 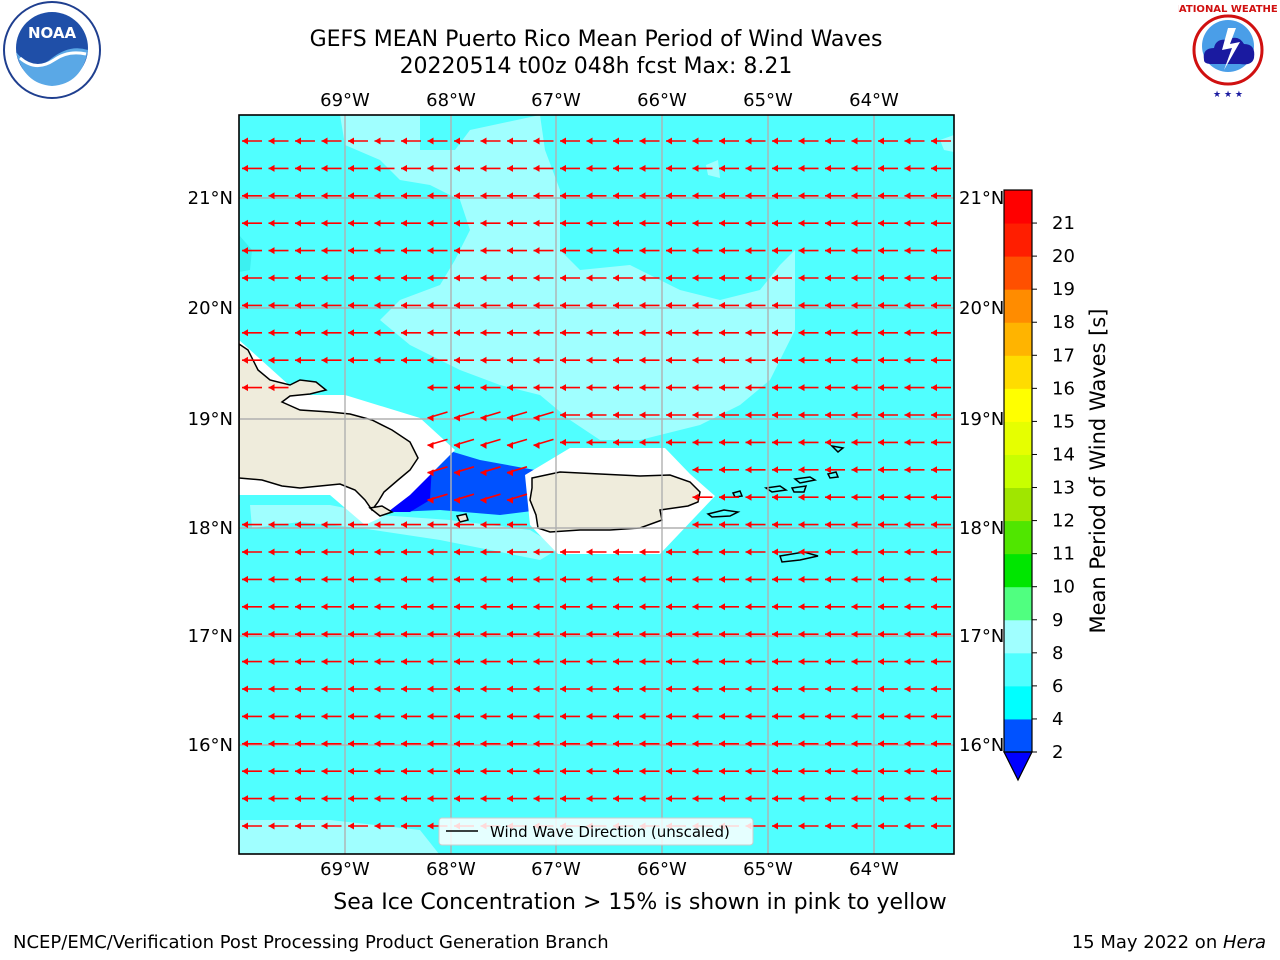 What do you see at coordinates (1057, 752) in the screenshot?
I see `colorbar-tick-label: 2` at bounding box center [1057, 752].